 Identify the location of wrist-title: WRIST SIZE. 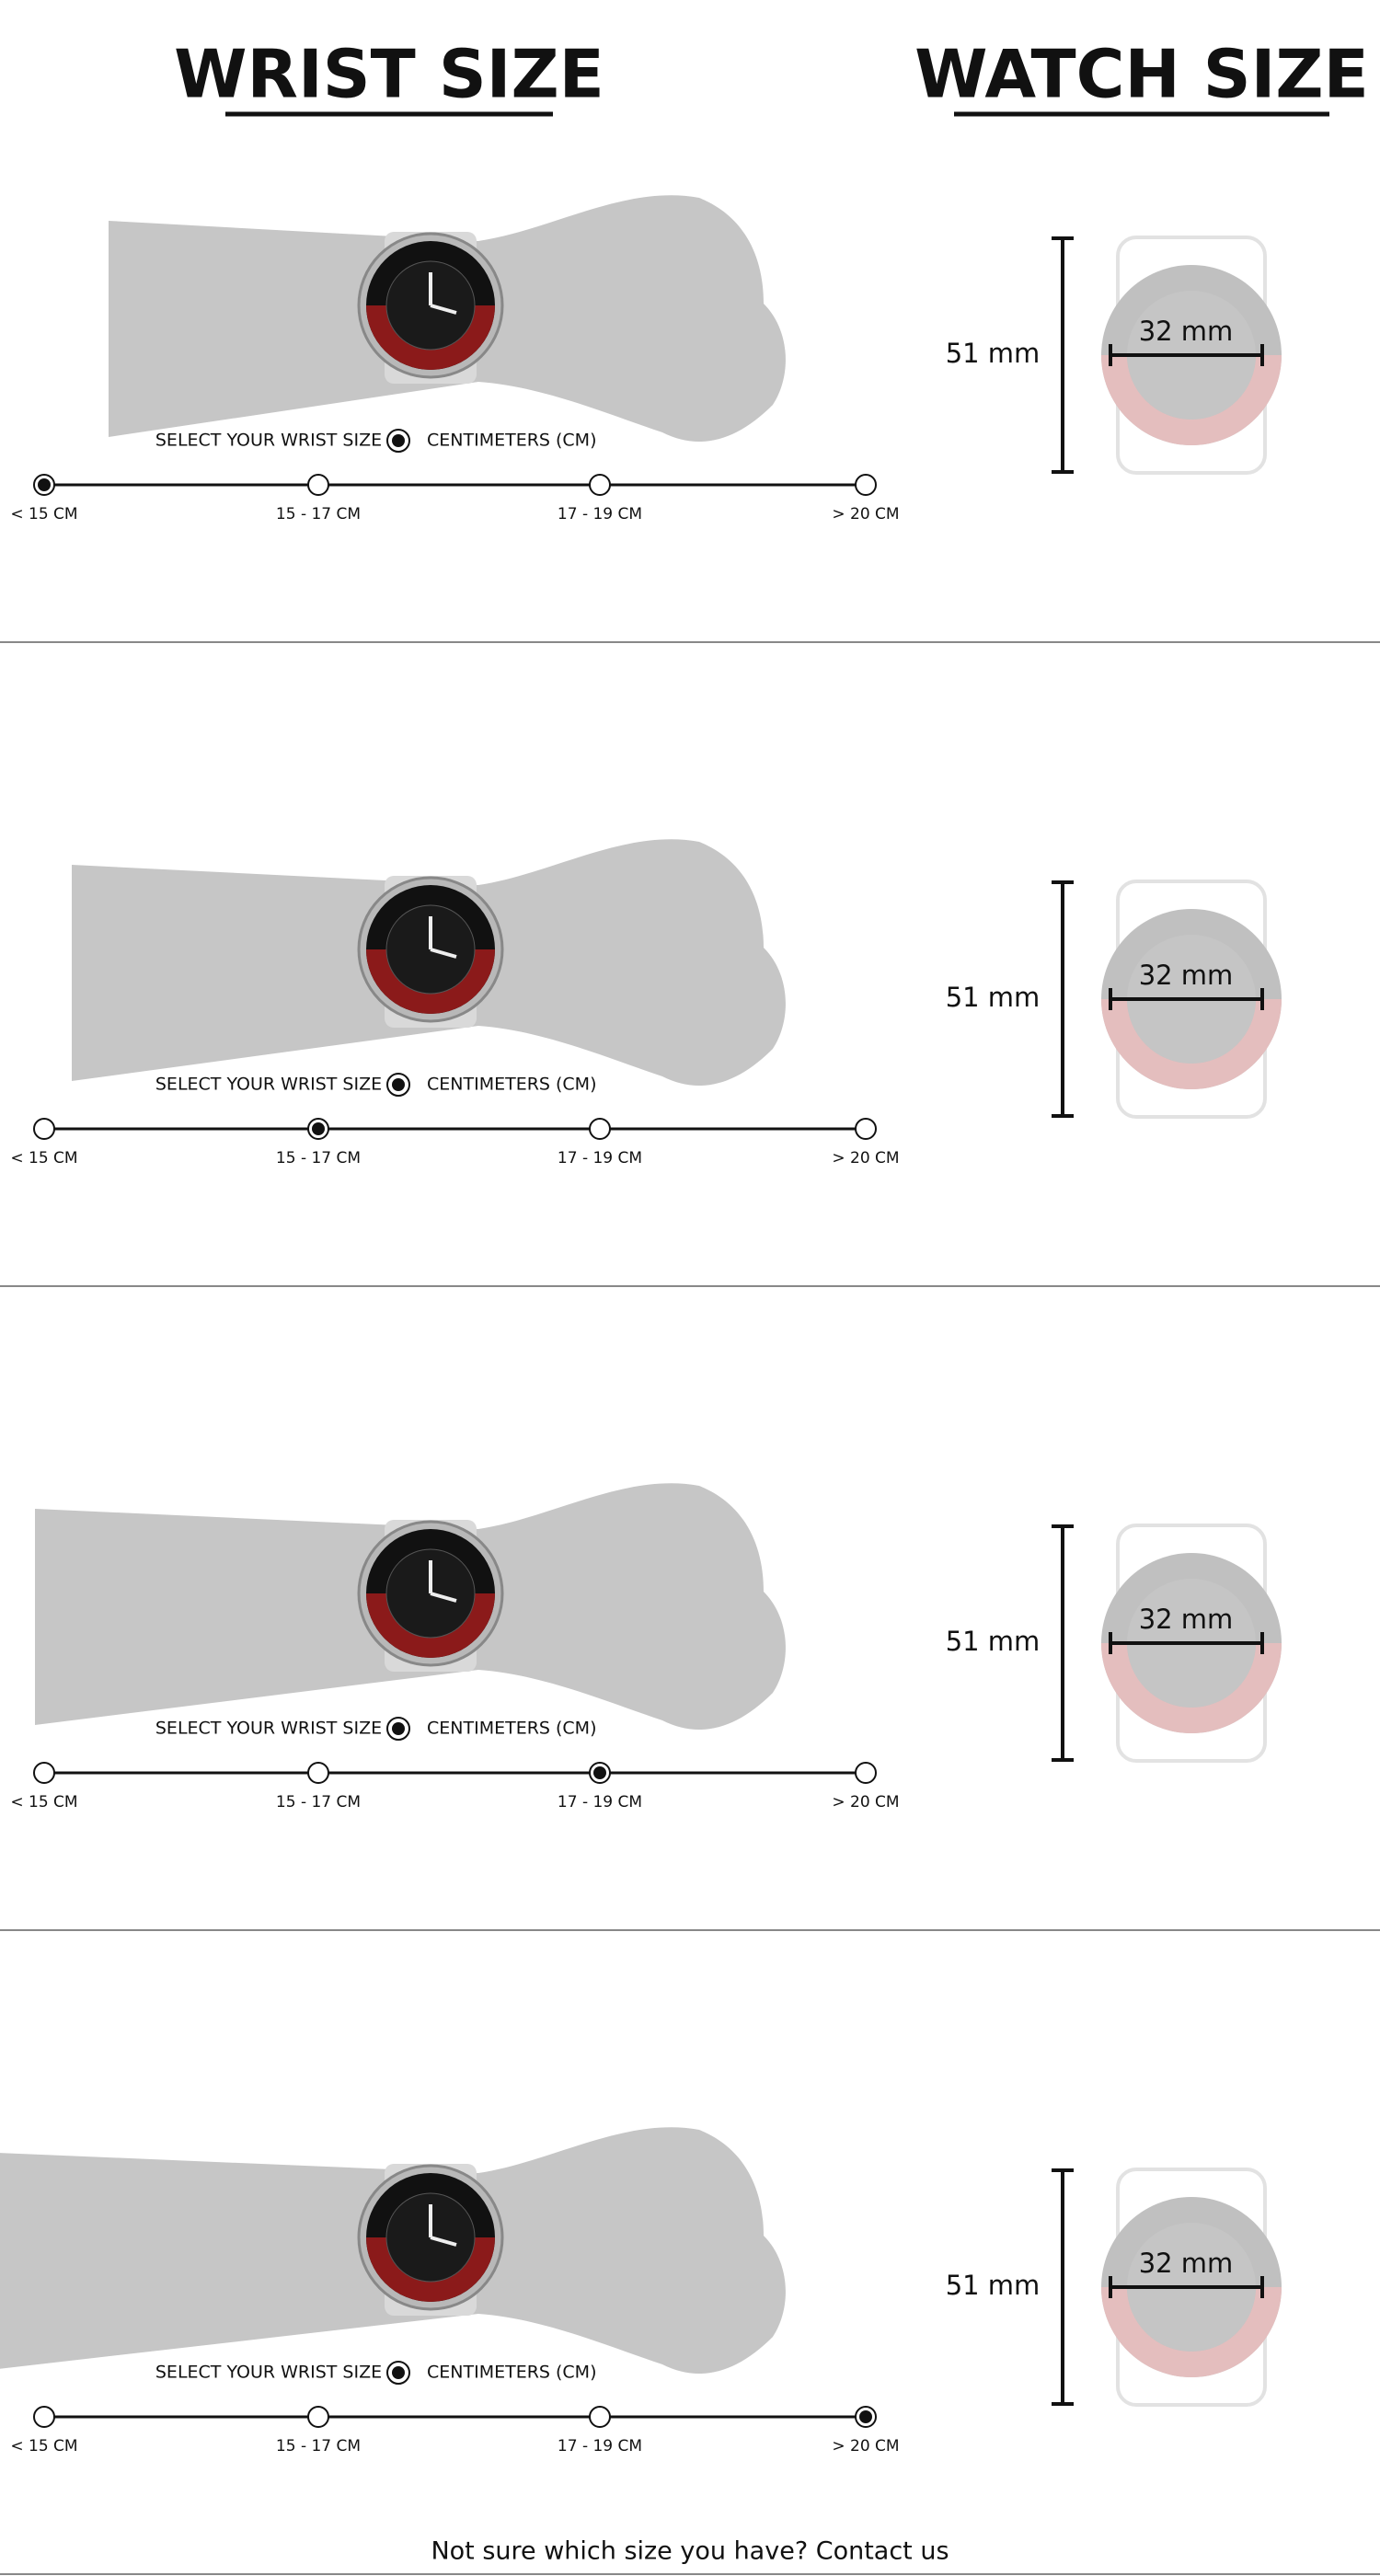
(389, 74).